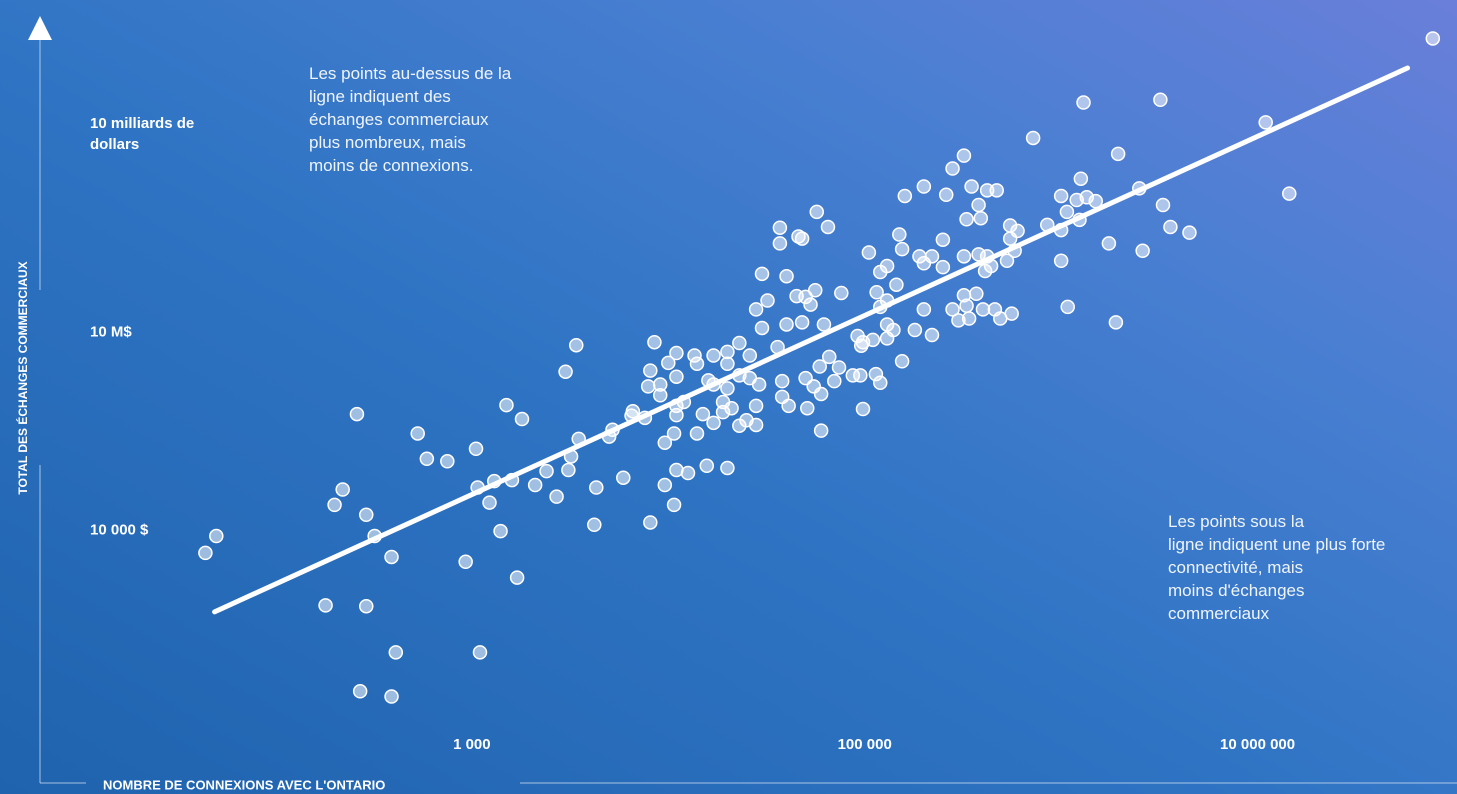 The height and width of the screenshot is (794, 1457). Describe the element at coordinates (244, 784) in the screenshot. I see `x-axis-label: NOMBRE DE CONNEXIONS AVEC L'ONTARIO` at that location.